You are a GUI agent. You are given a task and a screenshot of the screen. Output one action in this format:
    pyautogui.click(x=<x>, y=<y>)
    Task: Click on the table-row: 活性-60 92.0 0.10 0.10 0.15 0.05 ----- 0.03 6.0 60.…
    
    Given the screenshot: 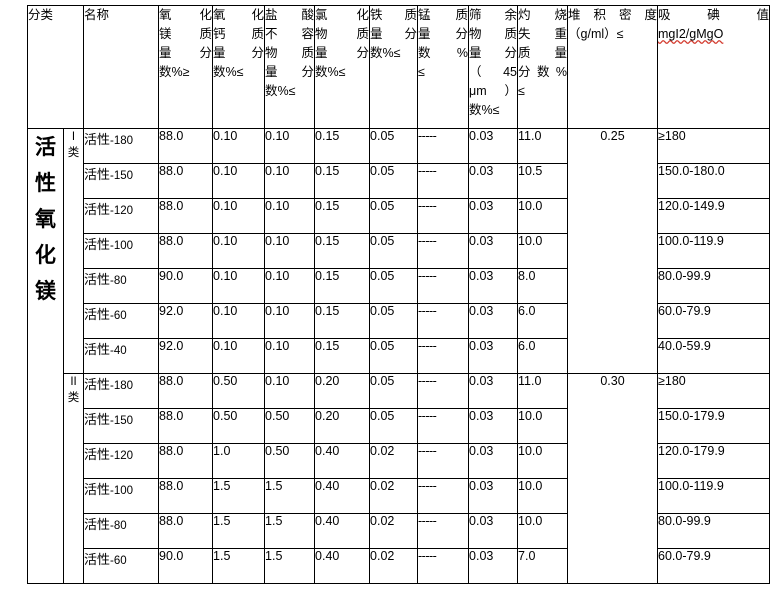 What is the action you would take?
    pyautogui.click(x=399, y=321)
    